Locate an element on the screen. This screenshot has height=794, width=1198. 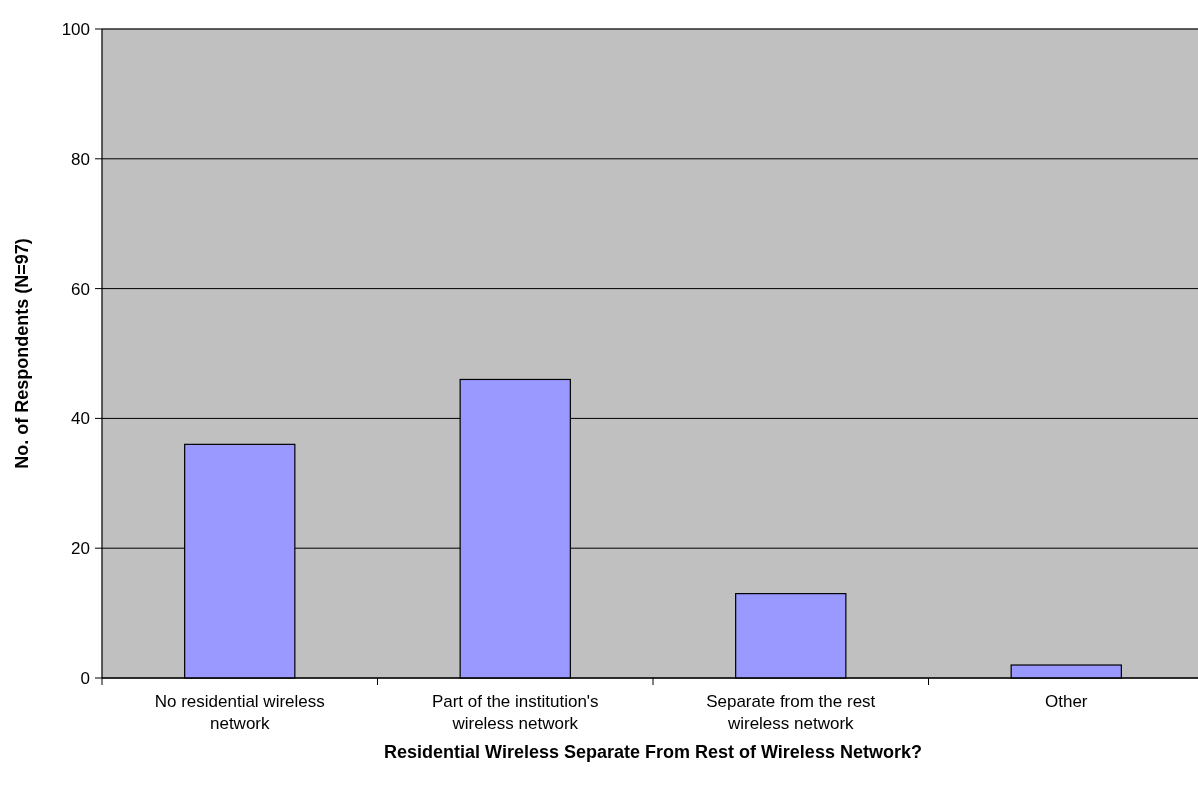
y-tick-label: 40 is located at coordinates (80, 419).